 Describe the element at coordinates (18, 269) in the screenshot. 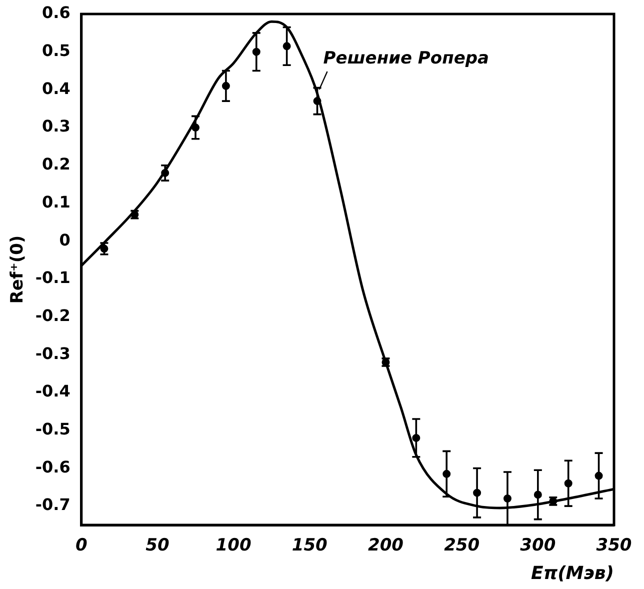

I see `y-axis-title: Ref⁺(0)` at that location.